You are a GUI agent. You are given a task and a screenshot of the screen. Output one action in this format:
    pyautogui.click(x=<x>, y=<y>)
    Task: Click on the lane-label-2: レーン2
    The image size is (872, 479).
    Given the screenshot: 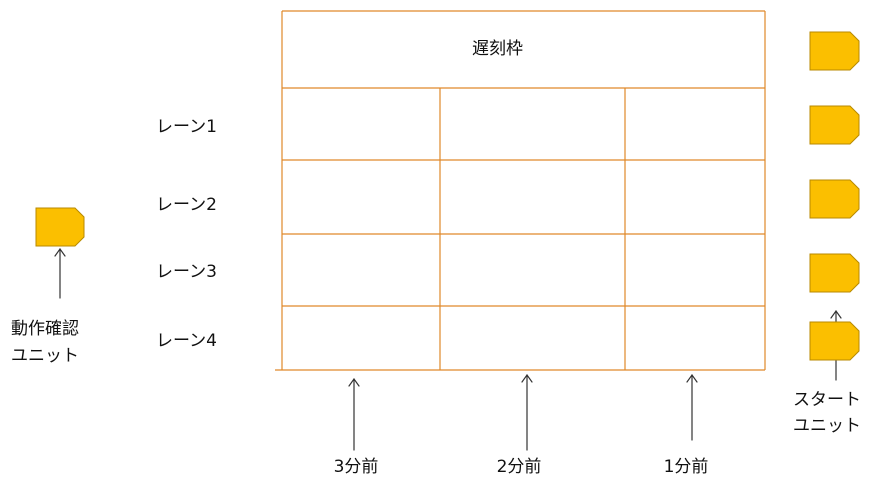 What is the action you would take?
    pyautogui.click(x=186, y=205)
    